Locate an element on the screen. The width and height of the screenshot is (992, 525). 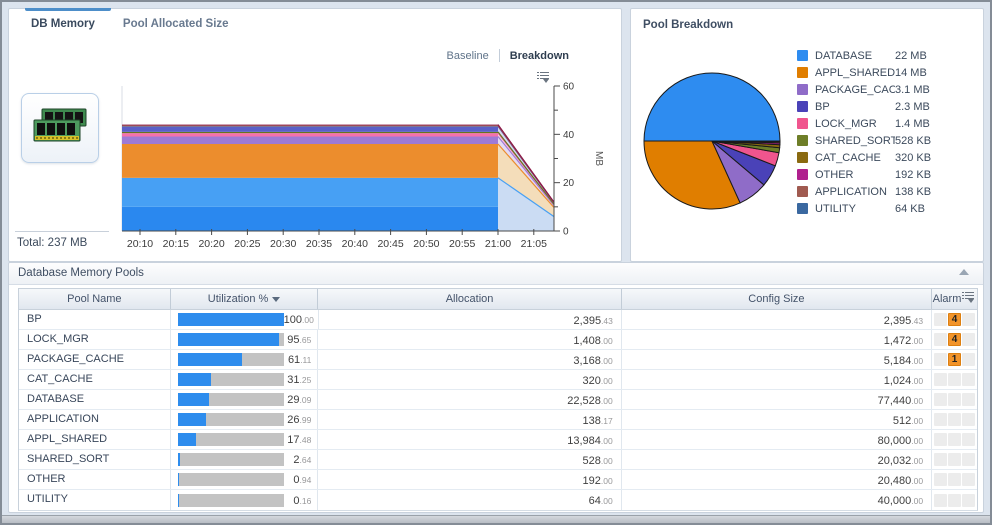
allocation-cell: 138.17 is located at coordinates (470, 419).